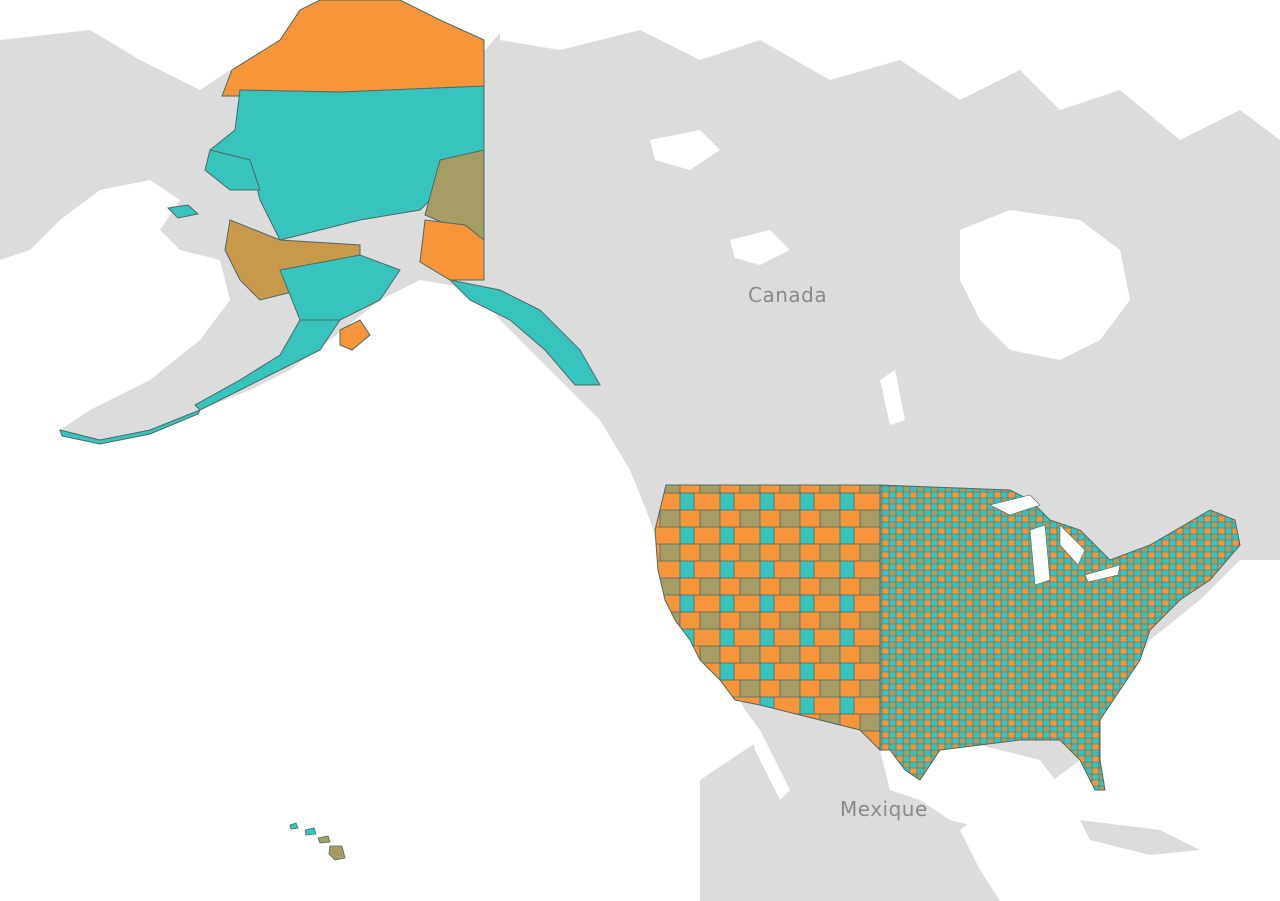  What do you see at coordinates (884, 809) in the screenshot?
I see `label-mexico: Mexique` at bounding box center [884, 809].